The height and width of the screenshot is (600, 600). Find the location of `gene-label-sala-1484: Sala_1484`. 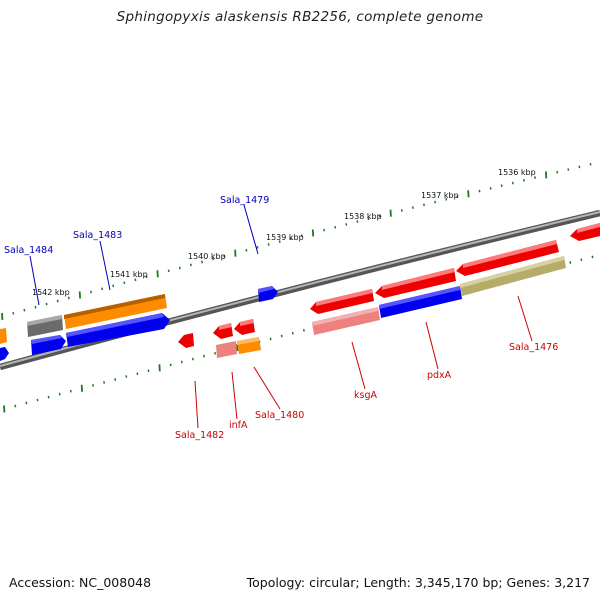

gene-label-sala-1484: Sala_1484 is located at coordinates (28, 250).